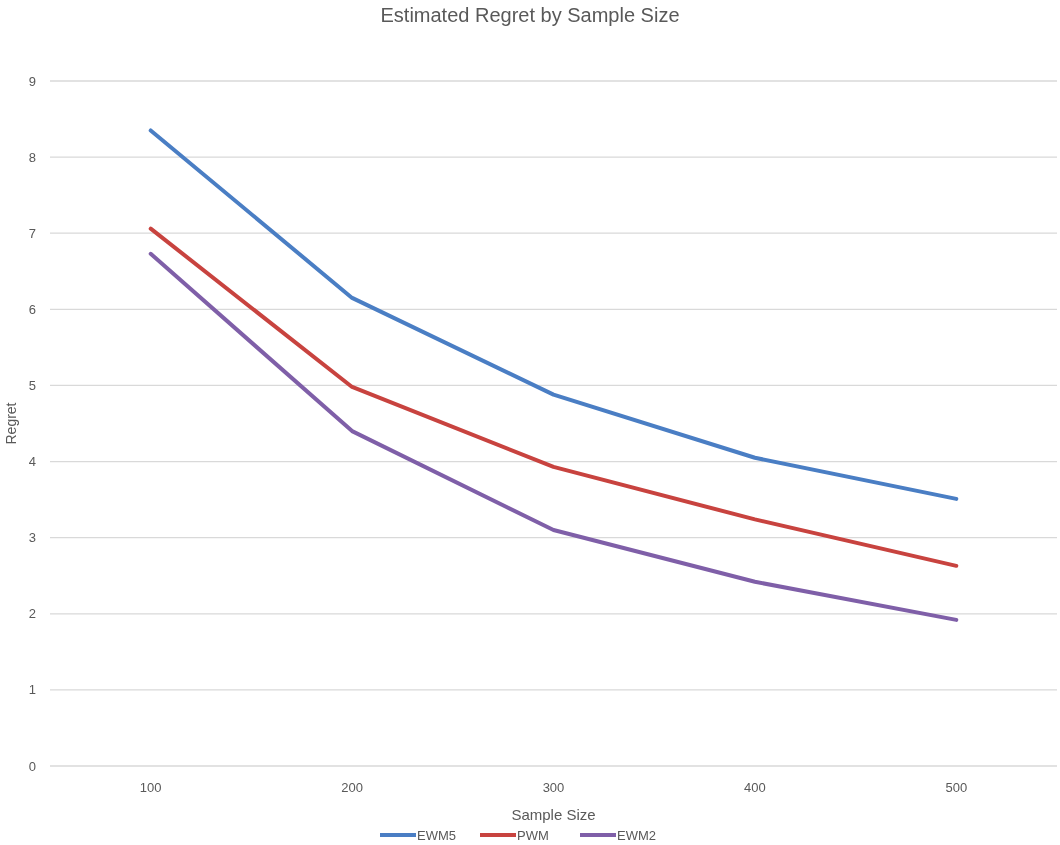 The width and height of the screenshot is (1060, 845). I want to click on x-axis-title: Sample Size, so click(553, 814).